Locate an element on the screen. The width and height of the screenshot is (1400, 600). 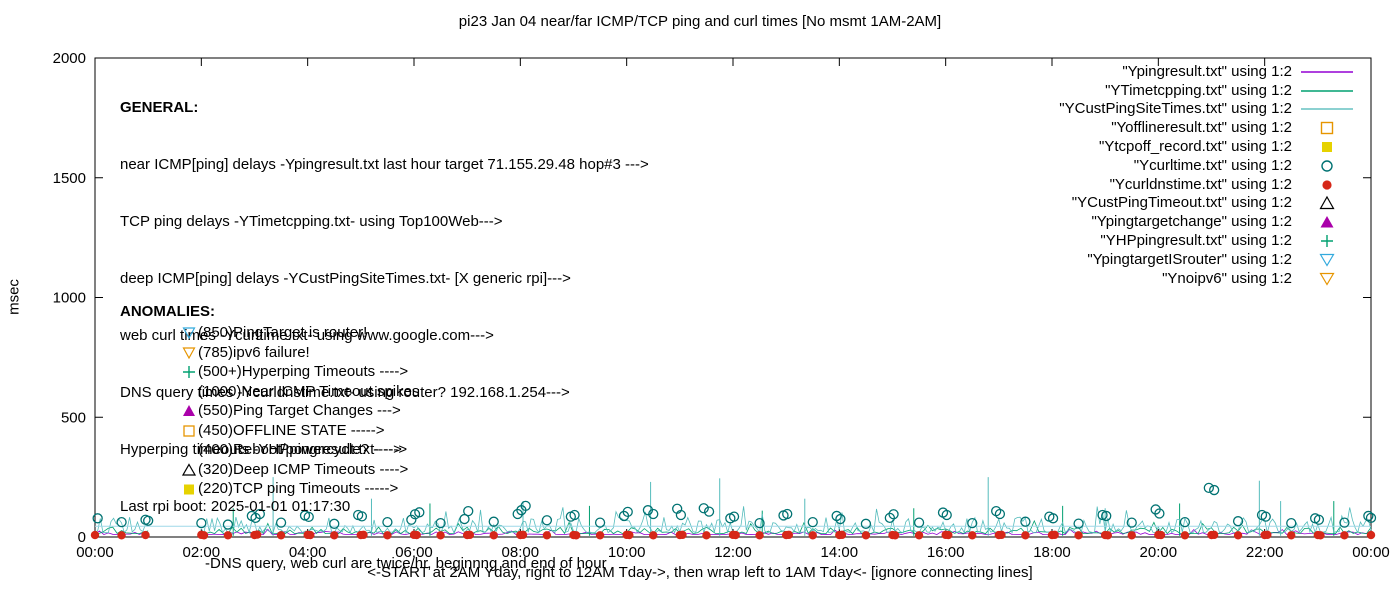
x-tick-label: 00:00 is located at coordinates (95, 552).